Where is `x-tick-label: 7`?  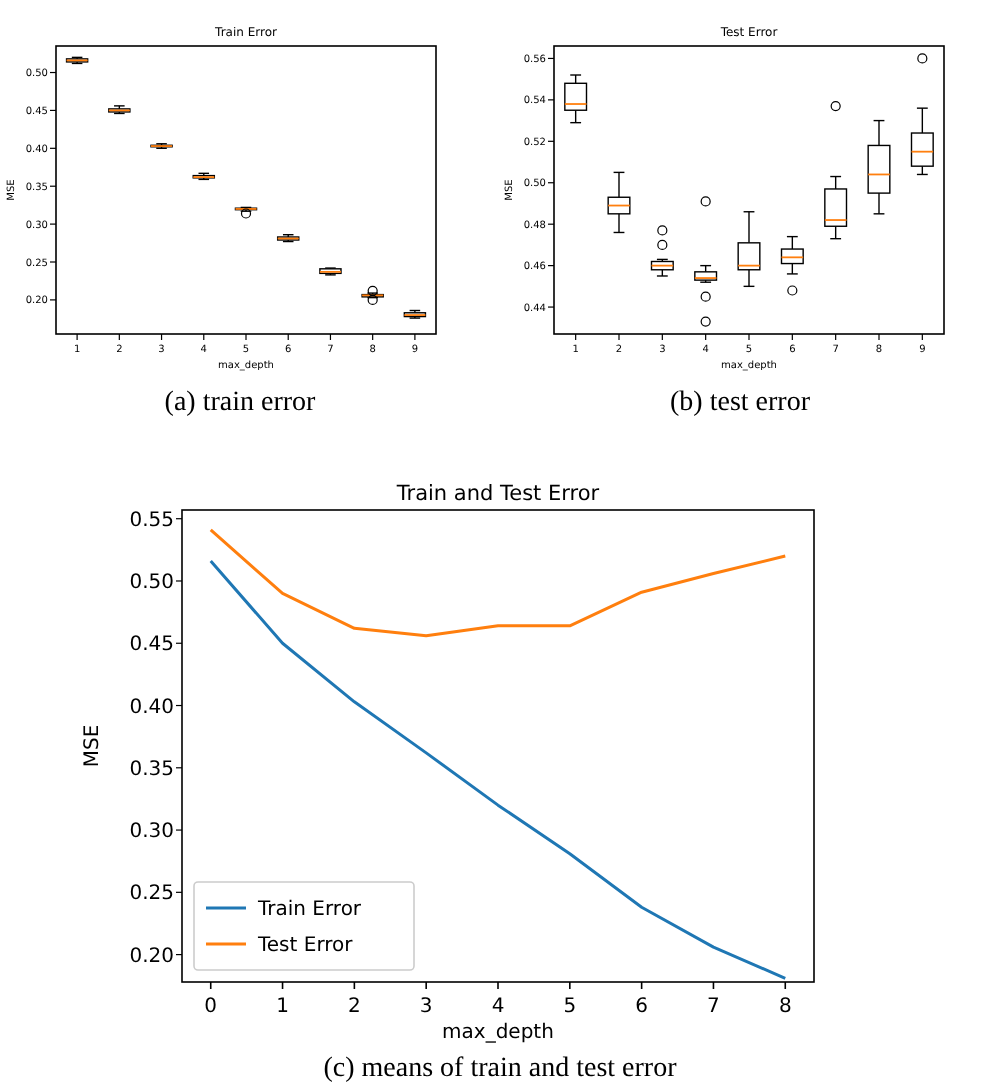 x-tick-label: 7 is located at coordinates (713, 1007).